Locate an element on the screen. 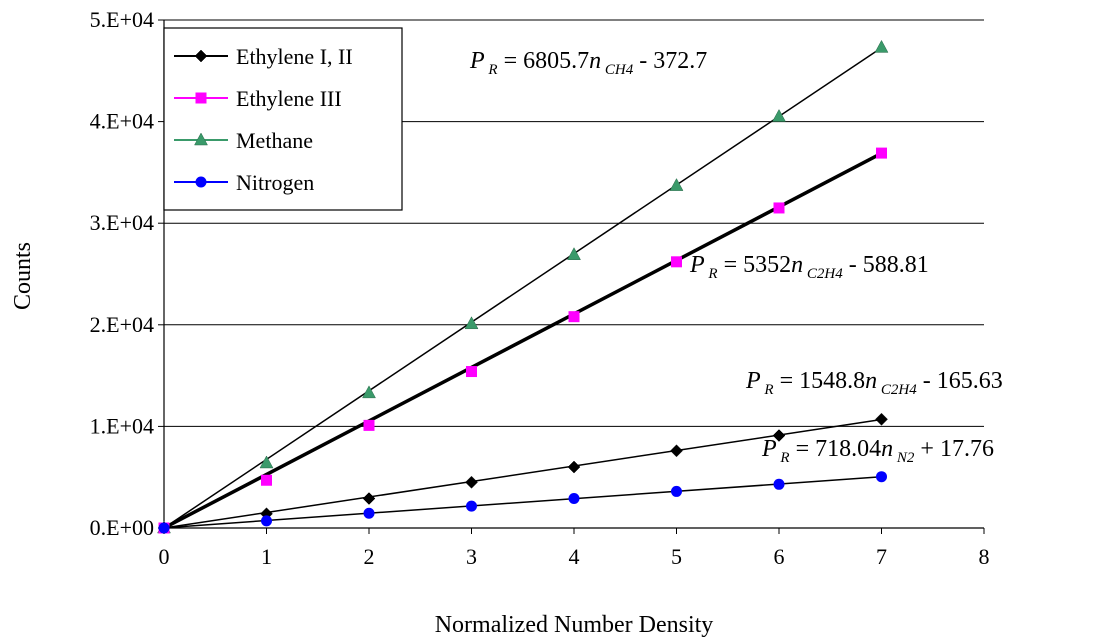 This screenshot has width=1094, height=642. x-tick-label: 0 is located at coordinates (164, 556).